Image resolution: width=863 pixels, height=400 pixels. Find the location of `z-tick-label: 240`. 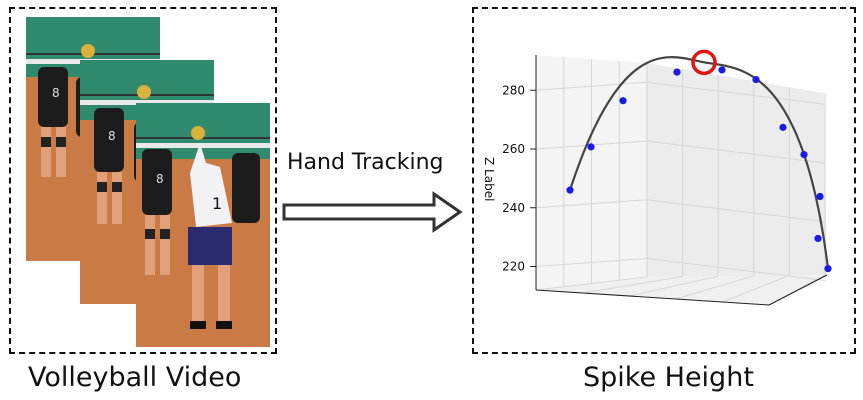

z-tick-label: 240 is located at coordinates (513, 208).